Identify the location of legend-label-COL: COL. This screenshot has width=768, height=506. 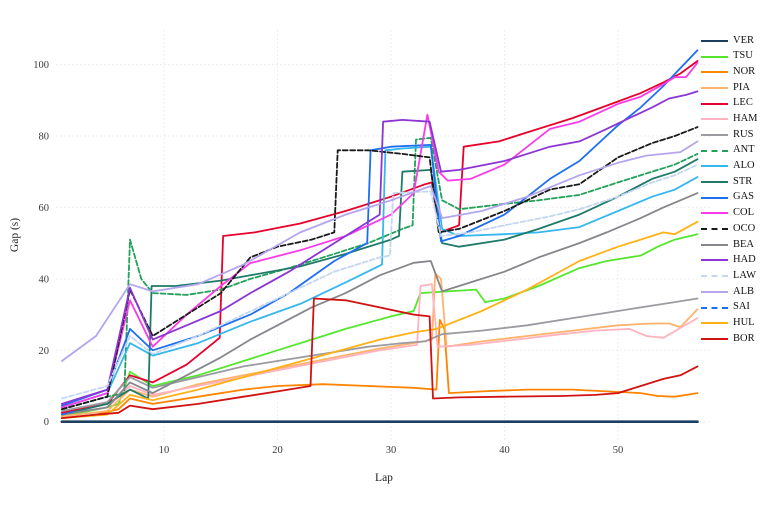
(743, 213).